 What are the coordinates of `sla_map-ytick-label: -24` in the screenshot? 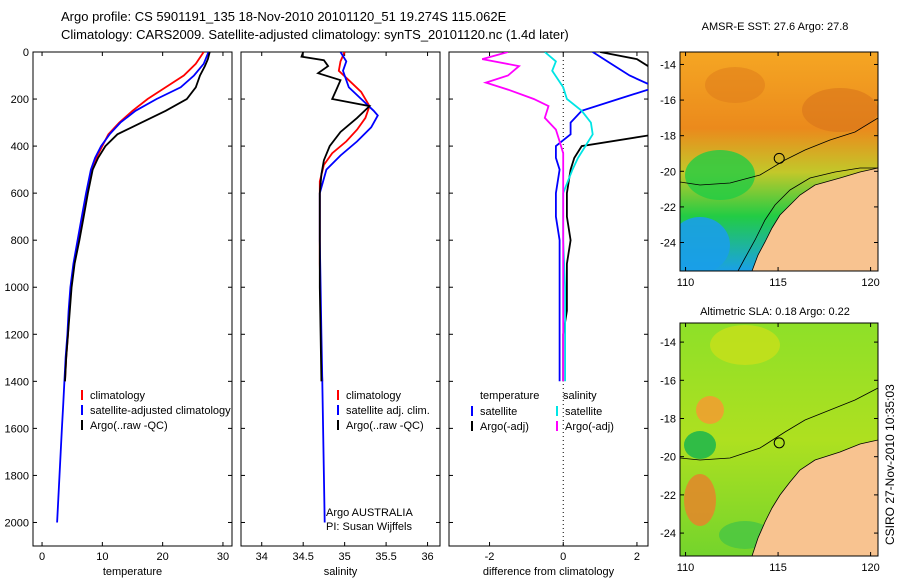 It's located at (668, 534).